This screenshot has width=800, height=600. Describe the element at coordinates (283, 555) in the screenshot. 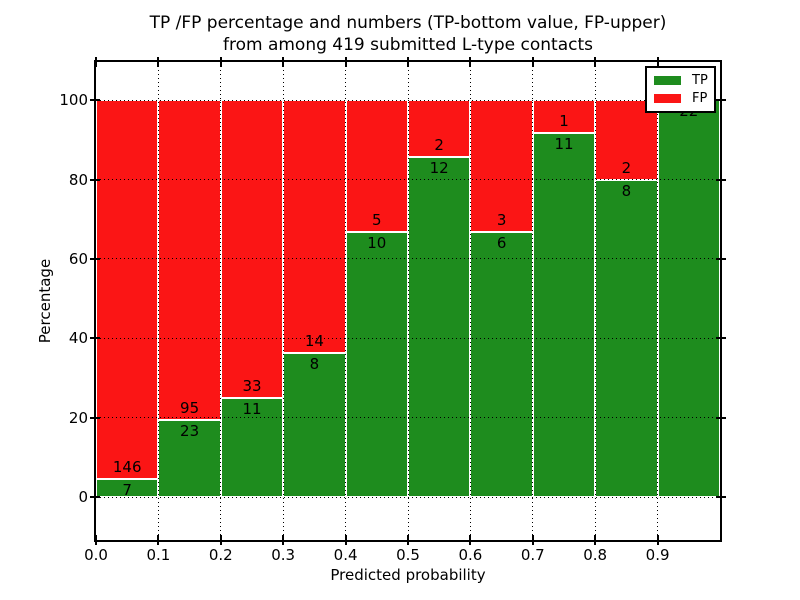

I see `x-tick-label: 0.3` at that location.